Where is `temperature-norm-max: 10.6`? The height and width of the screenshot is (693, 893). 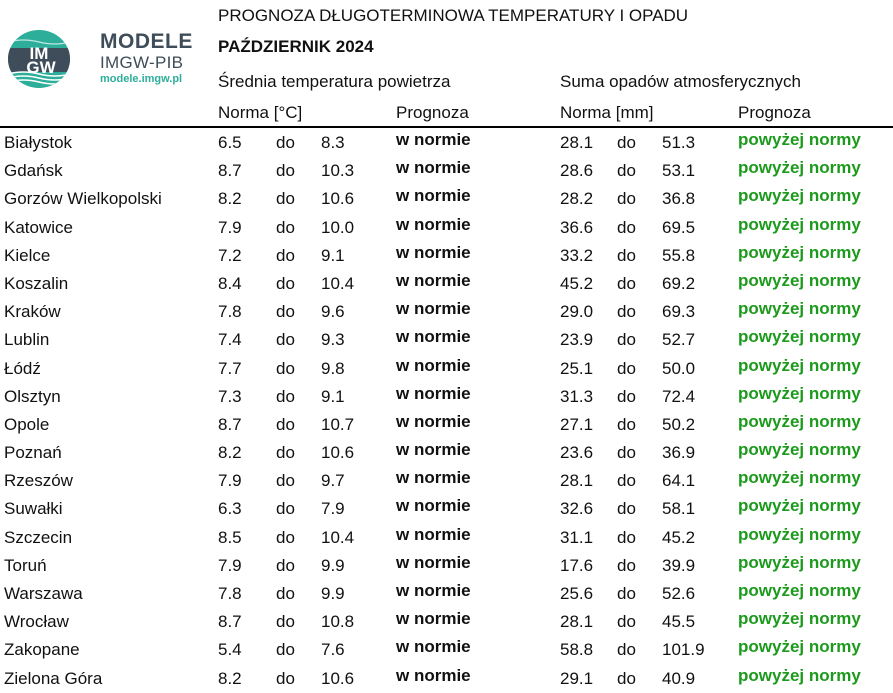 temperature-norm-max: 10.6 is located at coordinates (338, 453).